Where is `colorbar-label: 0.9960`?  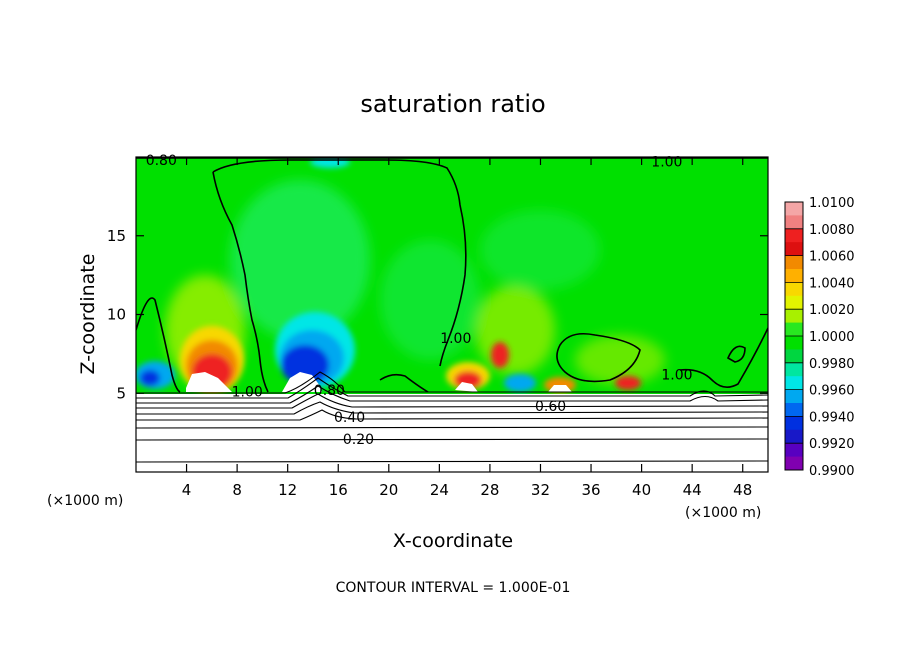
colorbar-label: 0.9960 is located at coordinates (832, 391).